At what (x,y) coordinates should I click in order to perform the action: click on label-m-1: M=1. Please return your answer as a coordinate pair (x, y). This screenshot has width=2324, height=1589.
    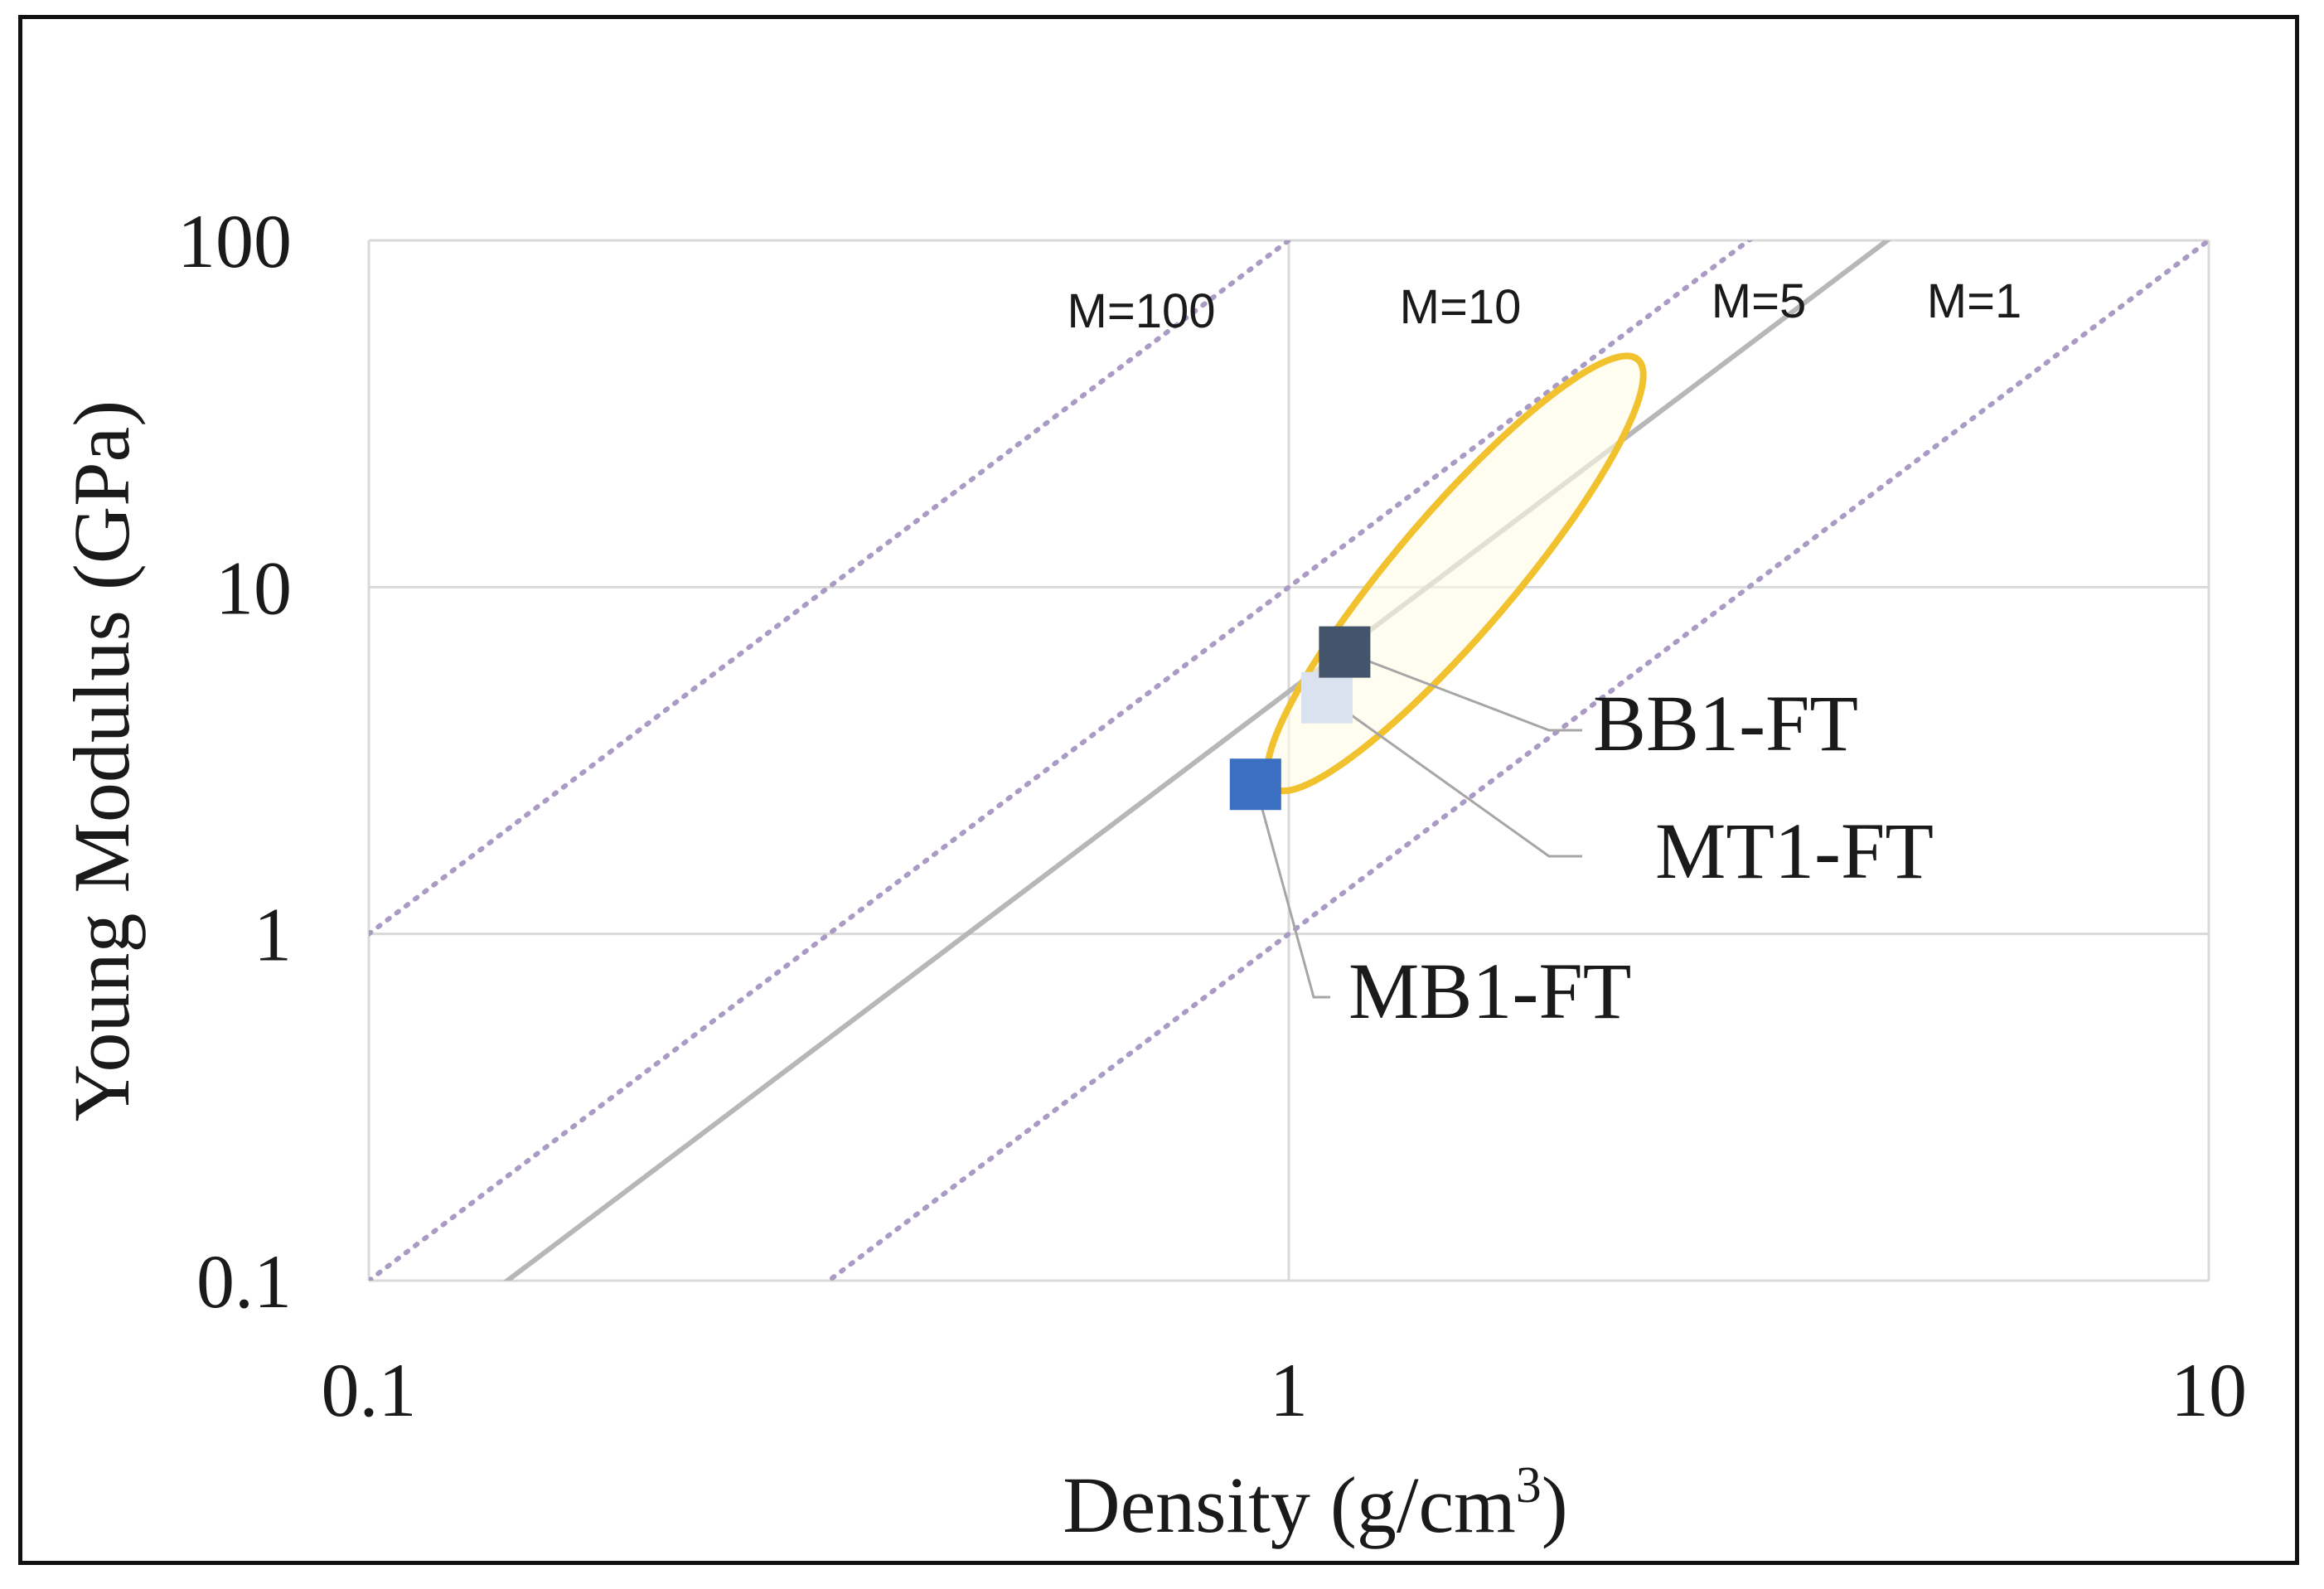
    Looking at the image, I should click on (1974, 301).